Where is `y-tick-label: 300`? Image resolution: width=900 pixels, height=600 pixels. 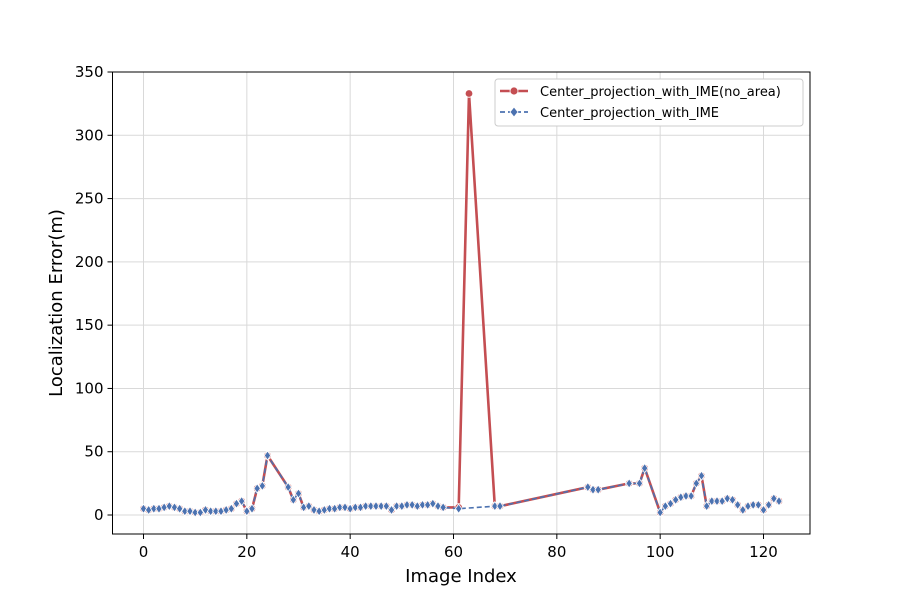
y-tick-label: 300 is located at coordinates (89, 135).